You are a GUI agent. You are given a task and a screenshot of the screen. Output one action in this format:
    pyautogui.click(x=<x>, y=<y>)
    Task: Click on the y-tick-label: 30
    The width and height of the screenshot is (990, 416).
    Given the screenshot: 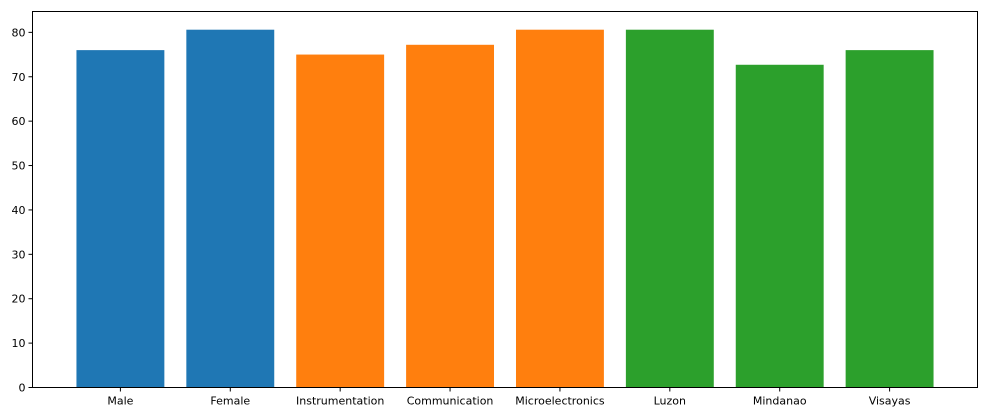 What is the action you would take?
    pyautogui.click(x=19, y=254)
    